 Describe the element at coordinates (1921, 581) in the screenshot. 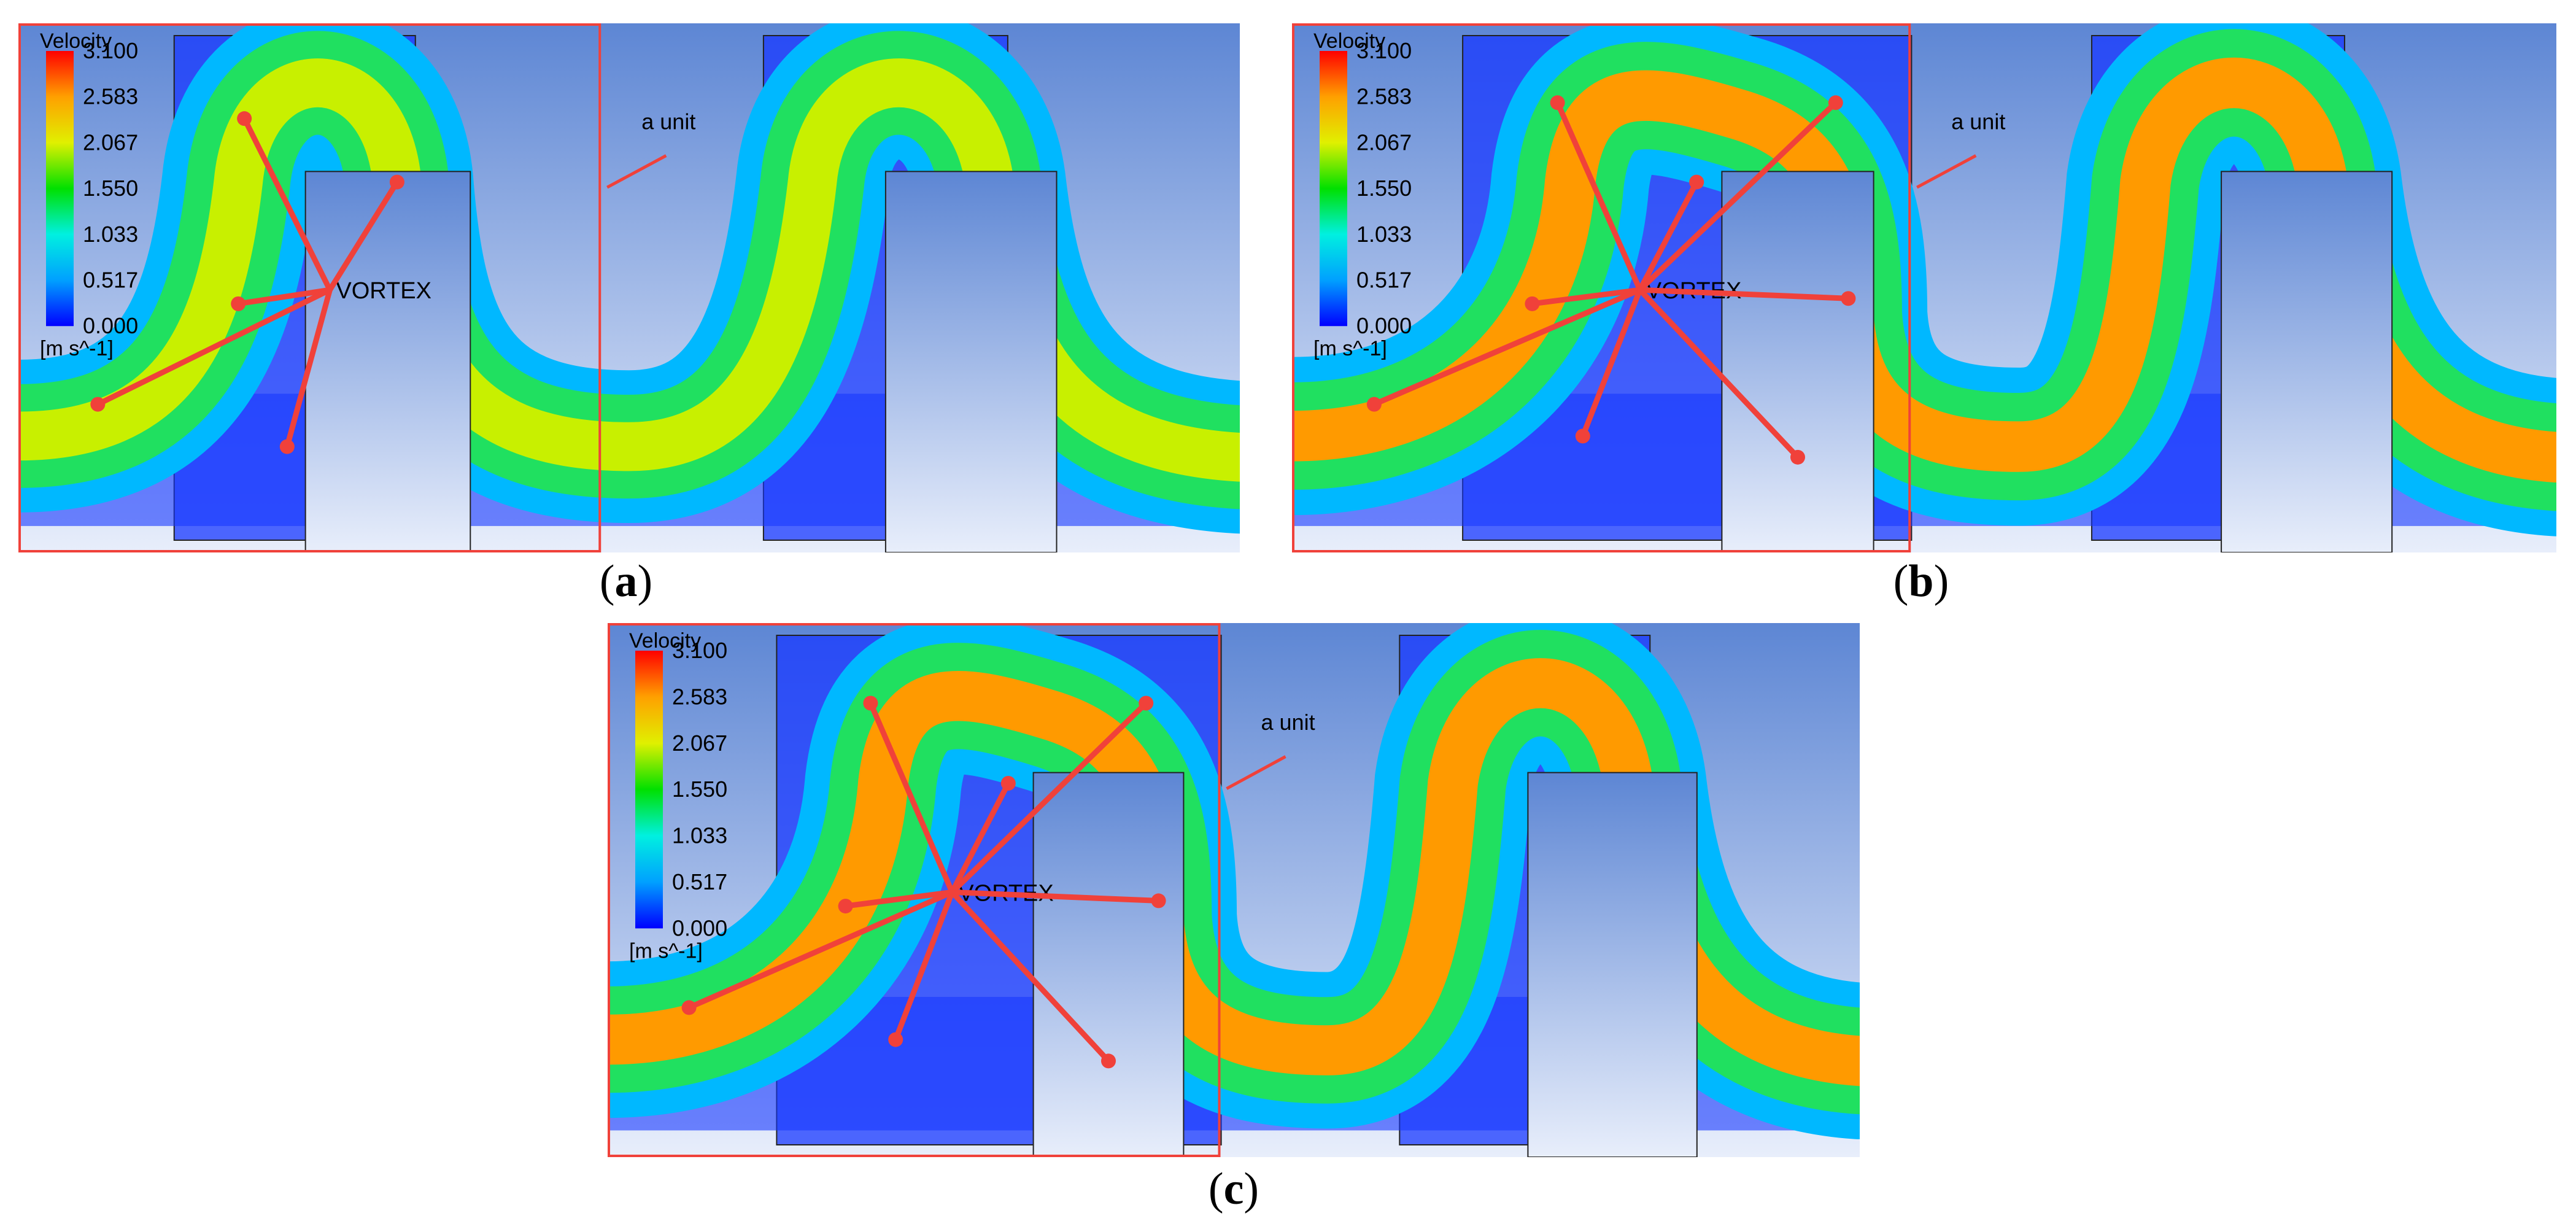

I see `caption-b: (b)` at that location.